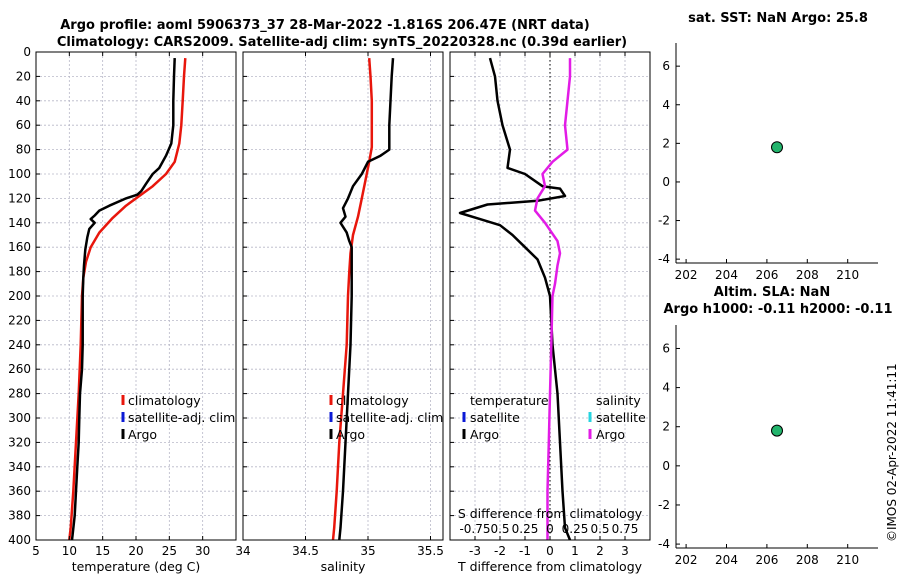 The height and width of the screenshot is (580, 900). I want to click on difference-legend-label-3: Argo, so click(610, 434).